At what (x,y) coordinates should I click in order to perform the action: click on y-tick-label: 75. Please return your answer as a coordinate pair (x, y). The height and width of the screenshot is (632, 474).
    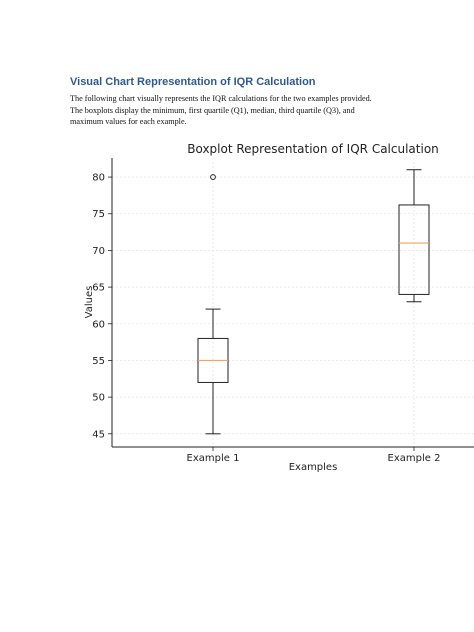
    Looking at the image, I should click on (98, 214).